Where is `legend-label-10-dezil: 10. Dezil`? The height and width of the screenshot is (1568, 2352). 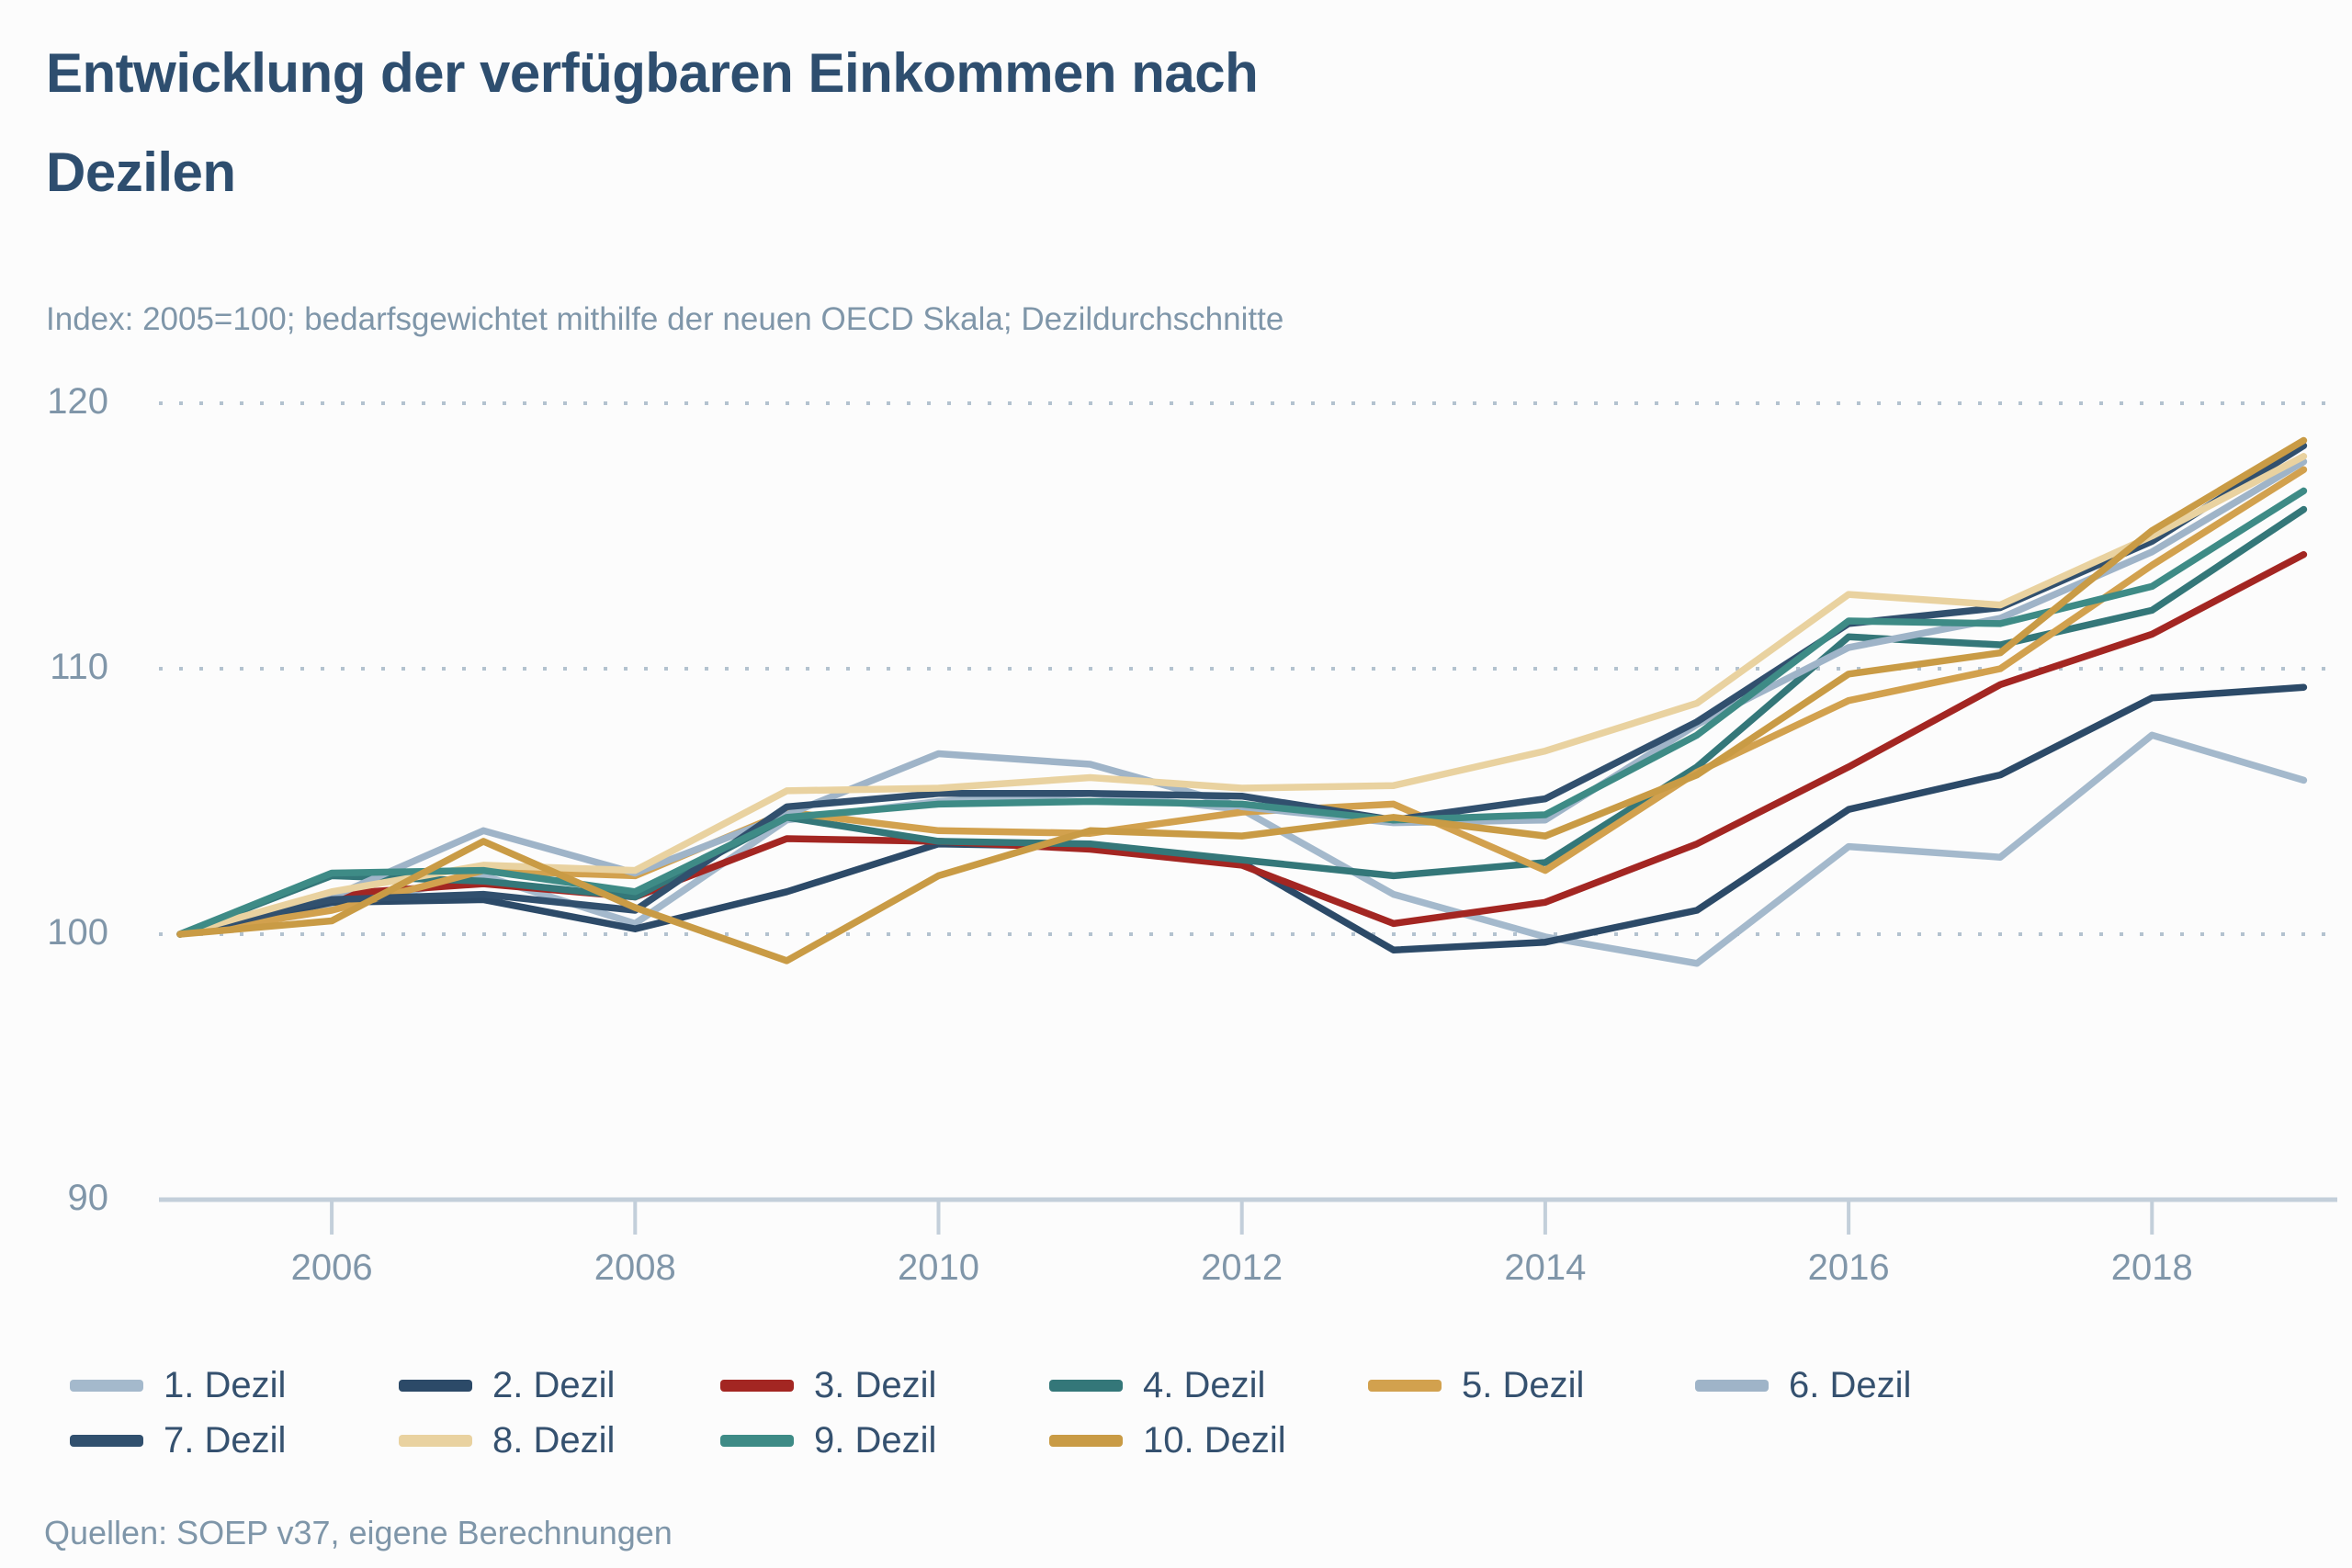 legend-label-10-dezil: 10. Dezil is located at coordinates (1214, 1440).